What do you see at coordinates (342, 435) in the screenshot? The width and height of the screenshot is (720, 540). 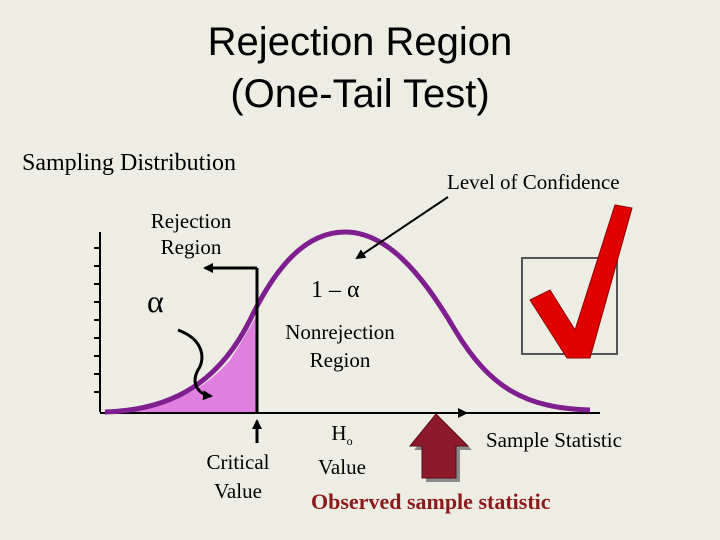 I see `h0-symbol: Ho` at bounding box center [342, 435].